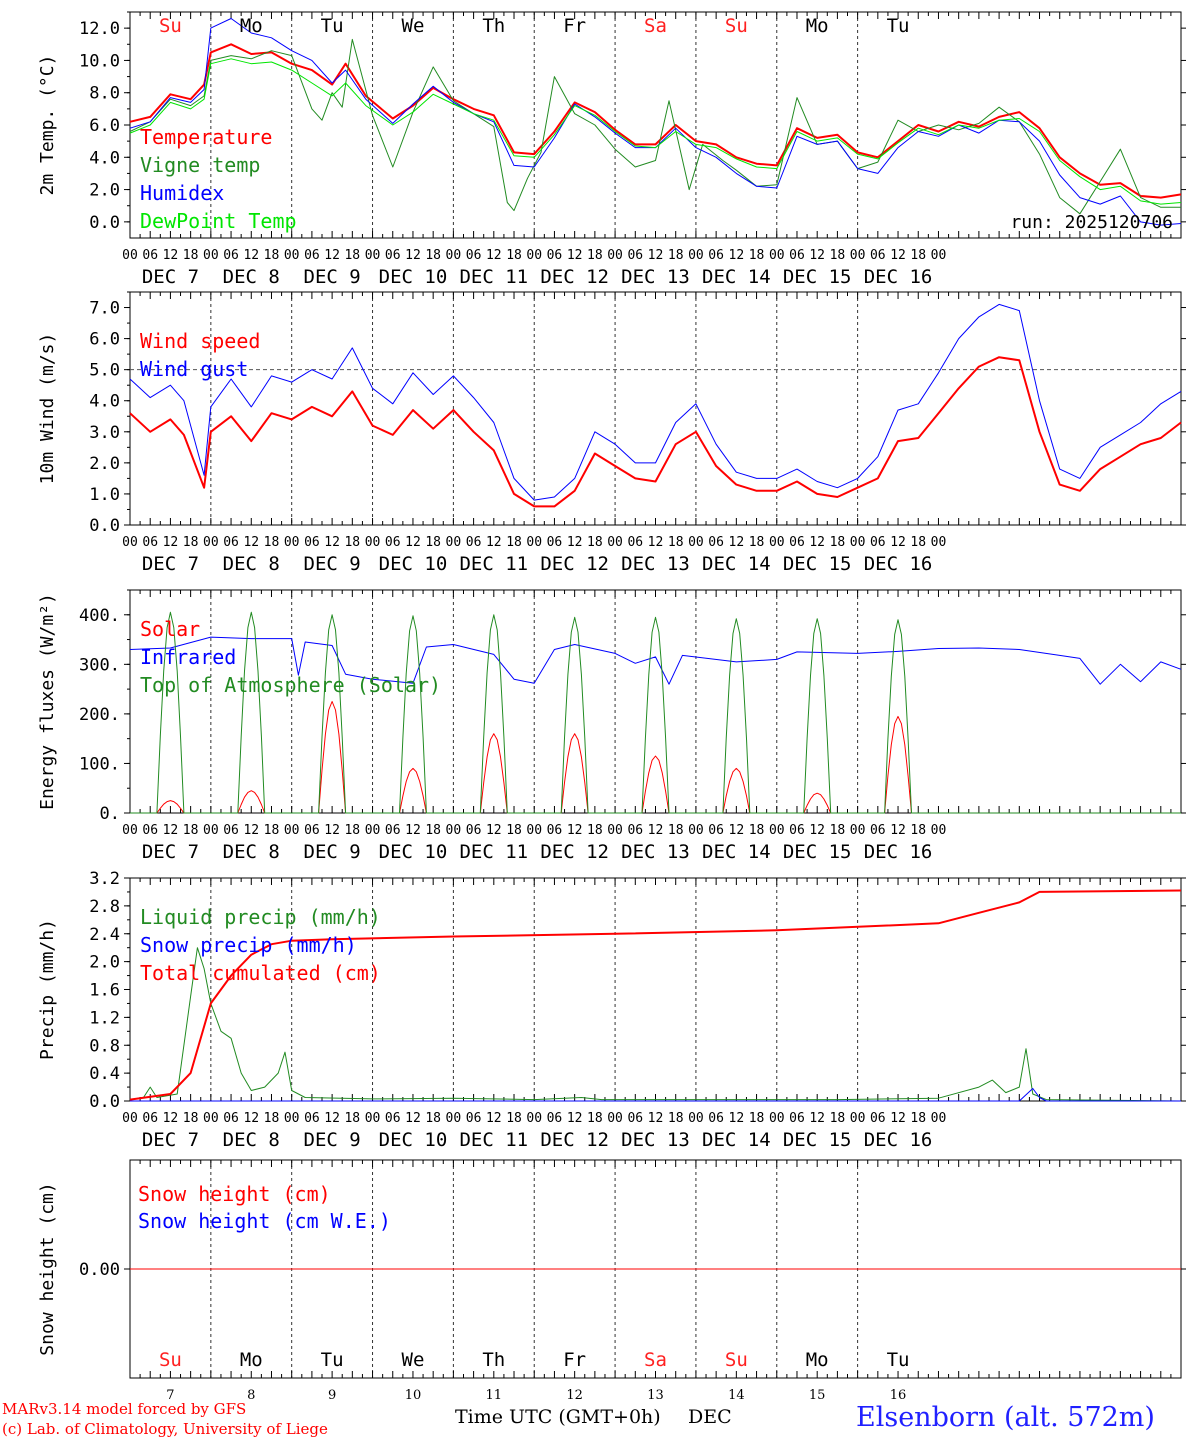 The width and height of the screenshot is (1194, 1440). What do you see at coordinates (260, 917) in the screenshot?
I see `legend-entry: Liquid precip (mm/h)` at bounding box center [260, 917].